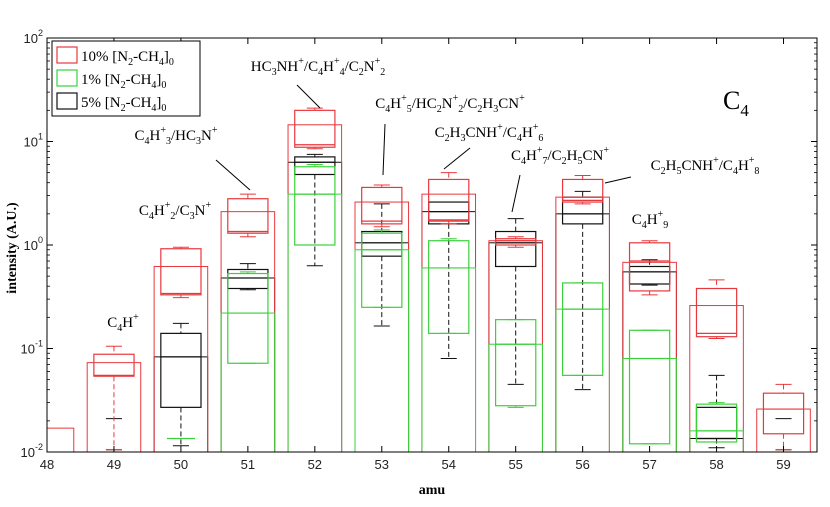 The image size is (830, 507). I want to click on annotation-amu53: C4H+5/HC2N+2/C2H3CN+, so click(450, 104).